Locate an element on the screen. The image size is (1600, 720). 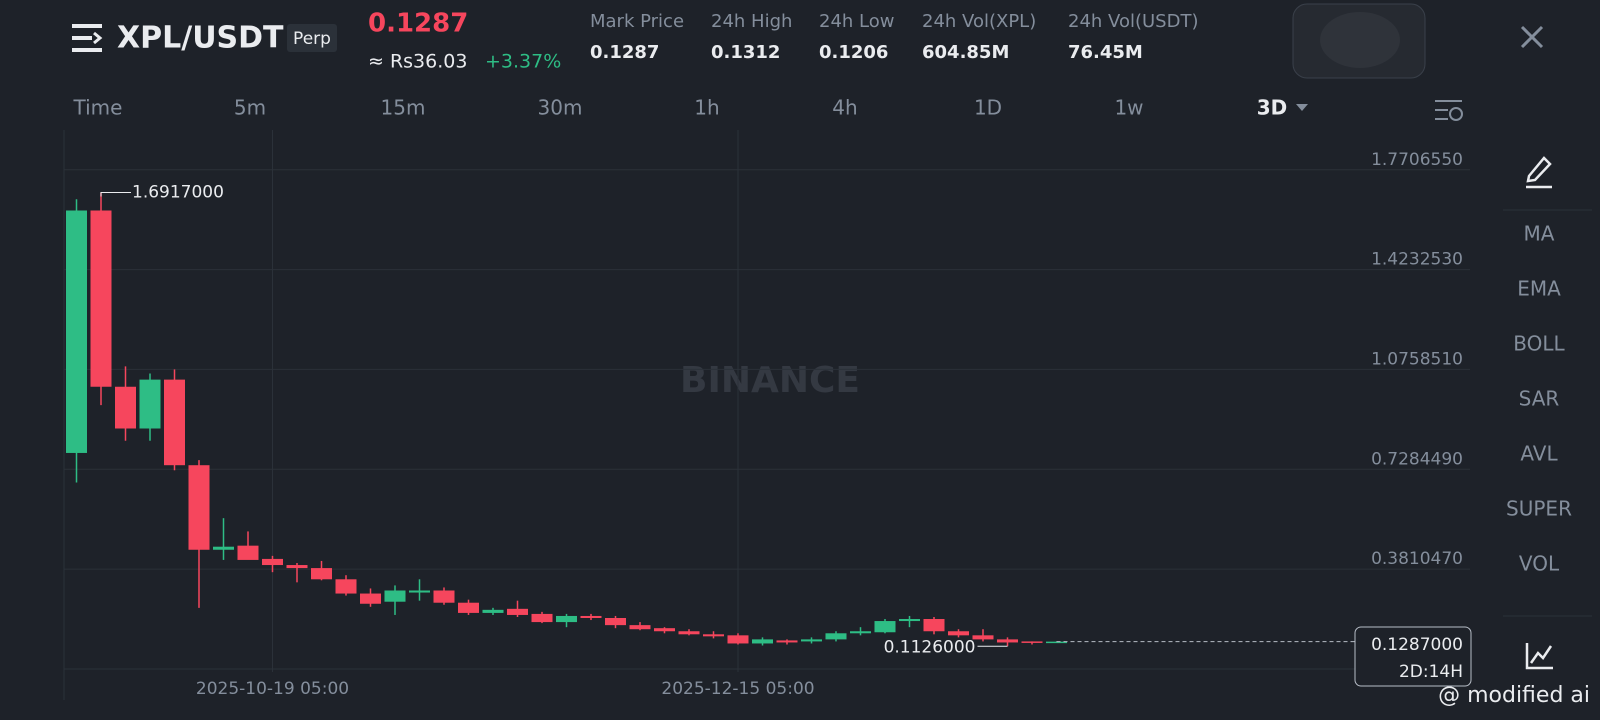
draw-tool is located at coordinates (1539, 172).